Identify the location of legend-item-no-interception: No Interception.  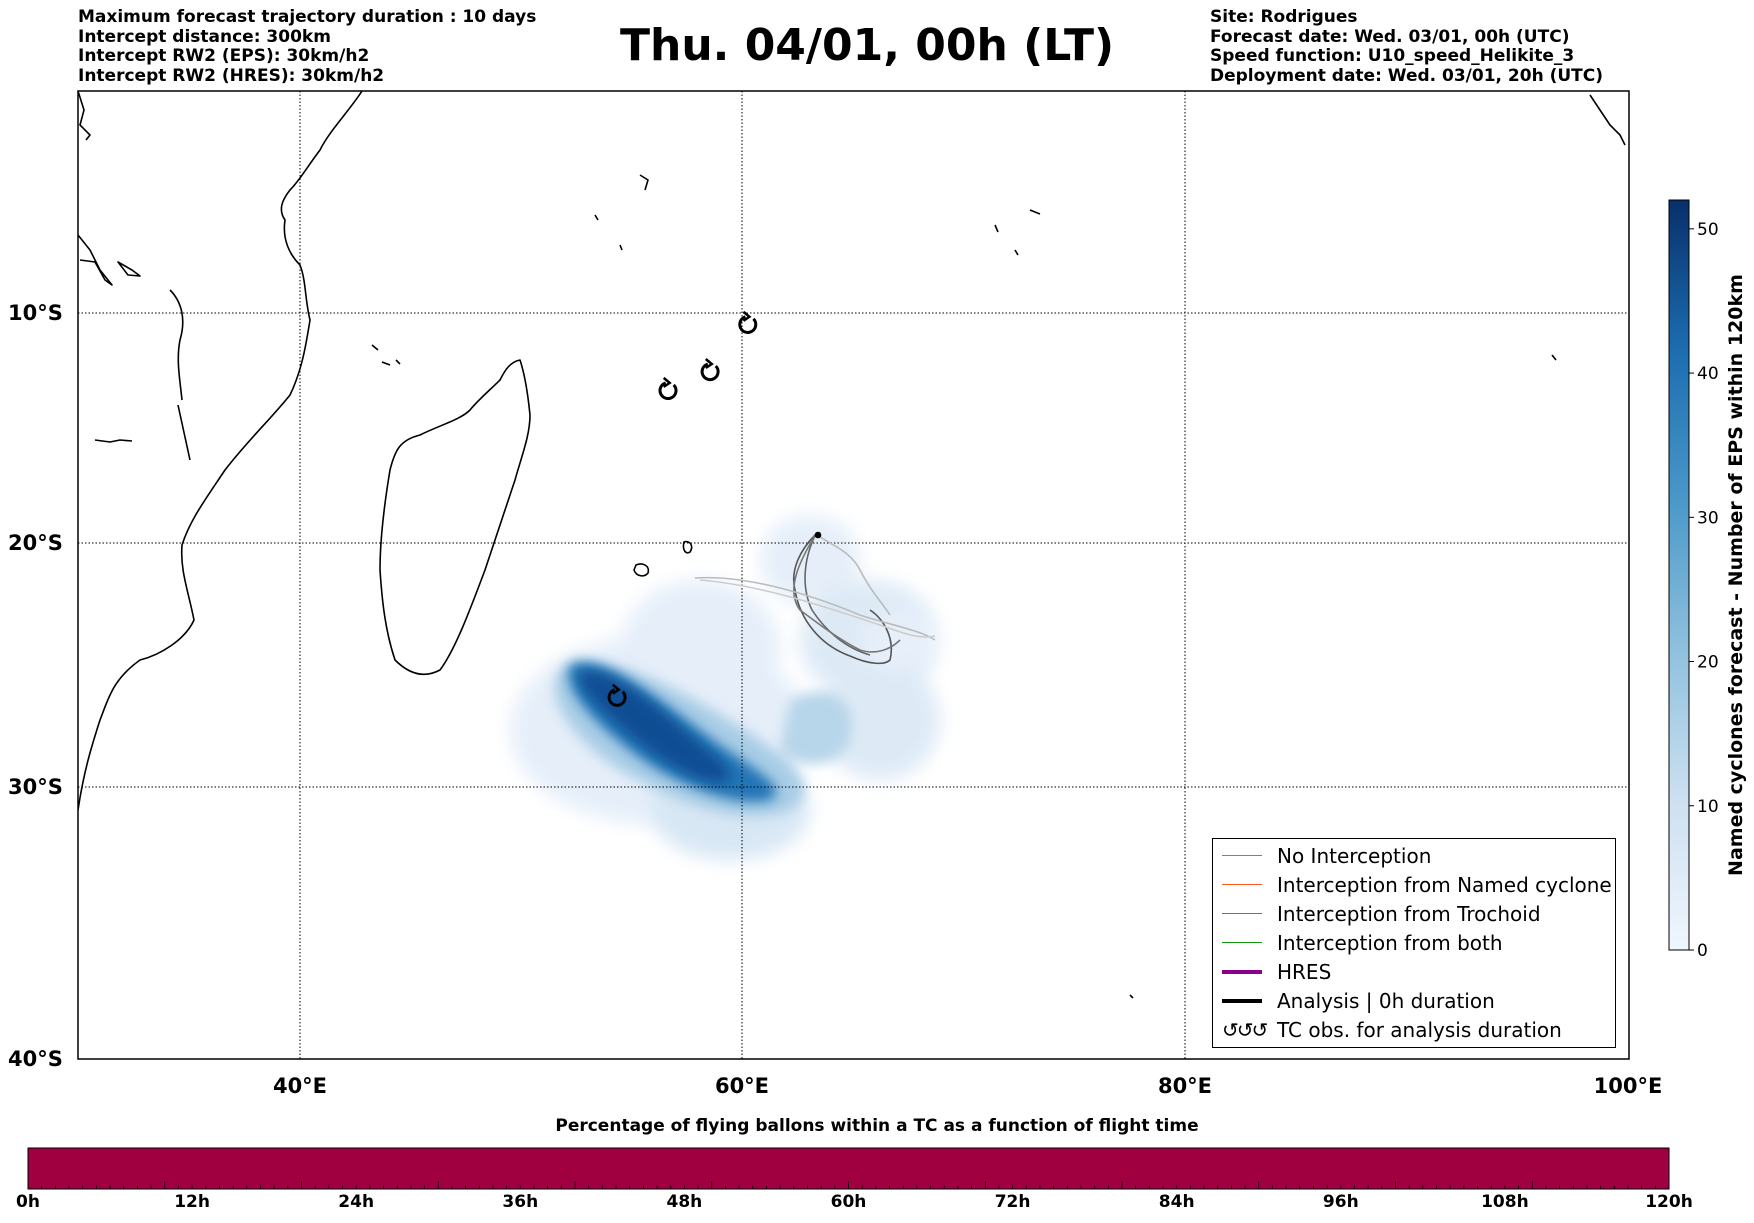
(1322, 855).